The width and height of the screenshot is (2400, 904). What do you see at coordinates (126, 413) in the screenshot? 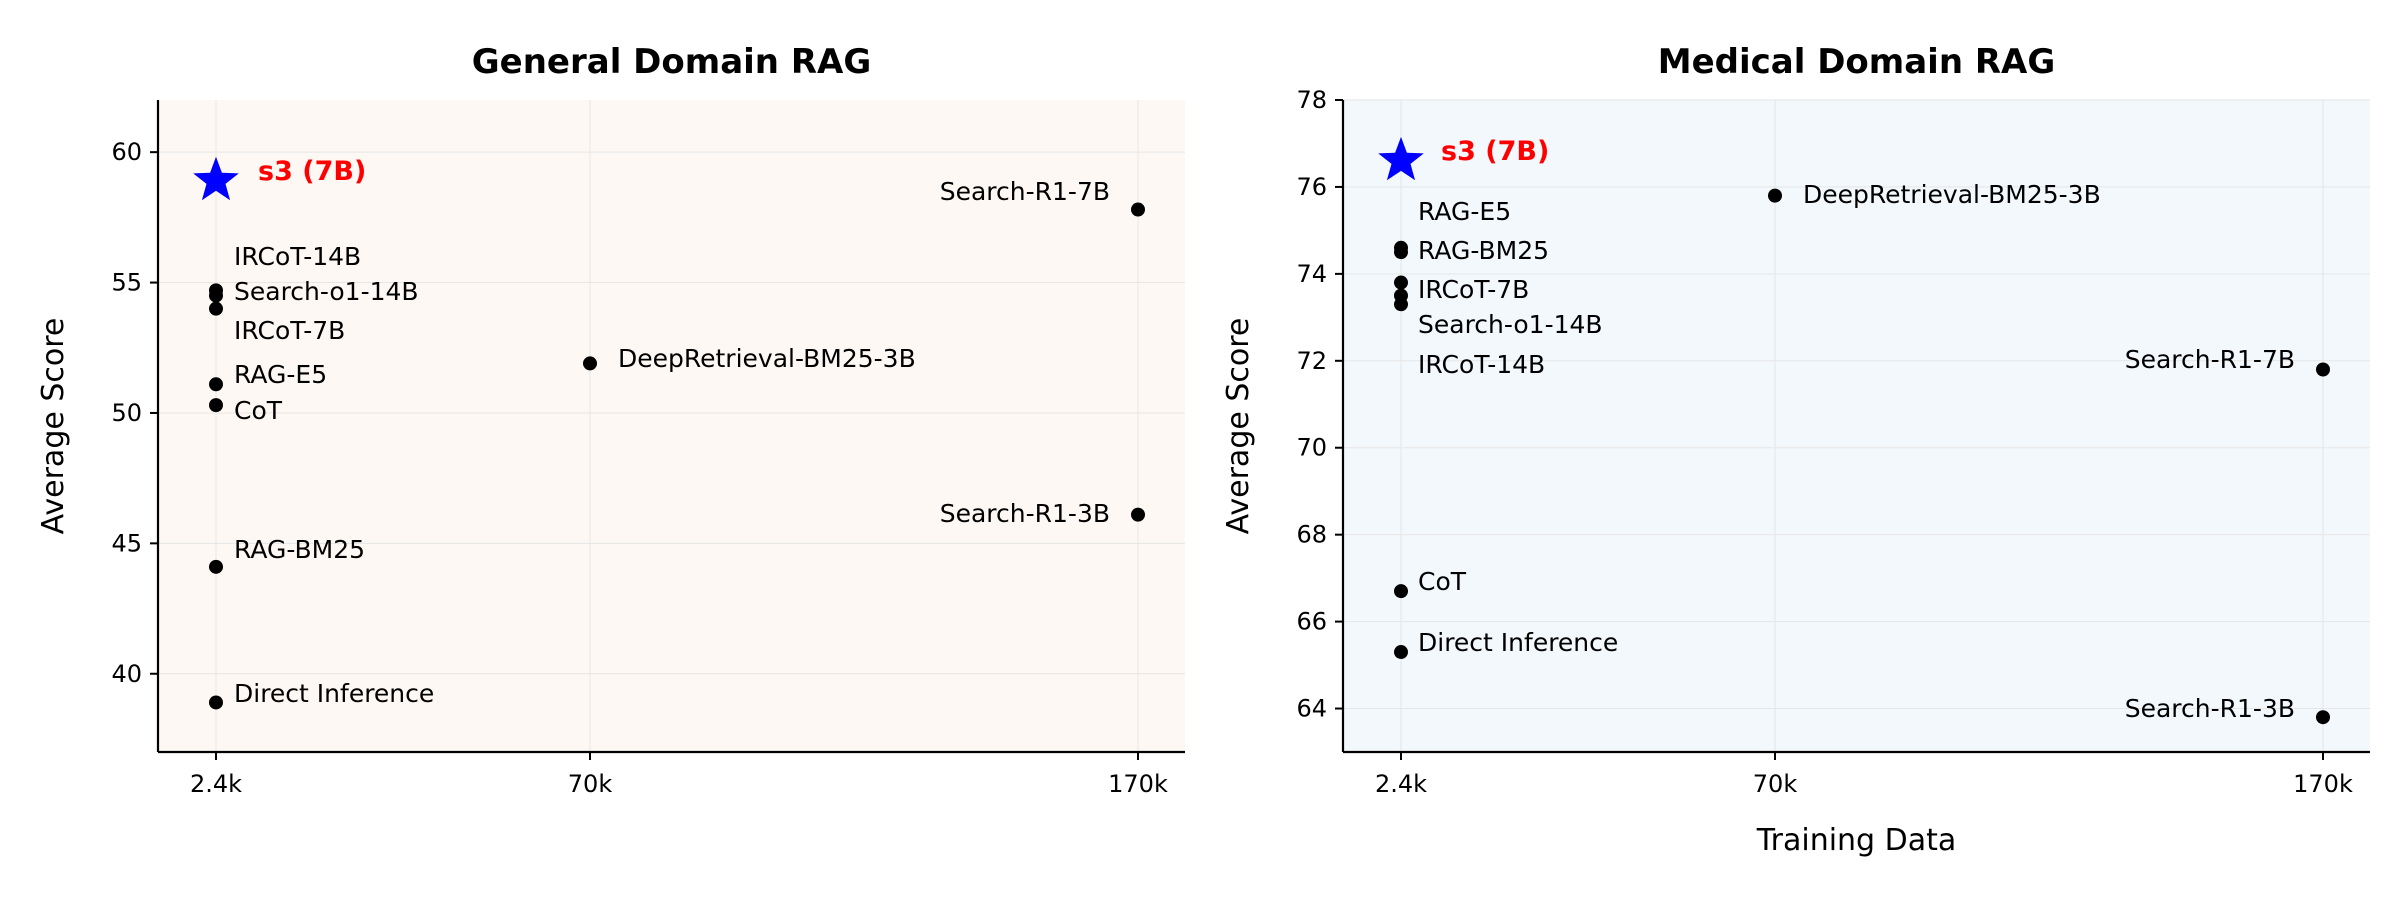
I see `panel-1-y-tick-label: 50` at bounding box center [126, 413].